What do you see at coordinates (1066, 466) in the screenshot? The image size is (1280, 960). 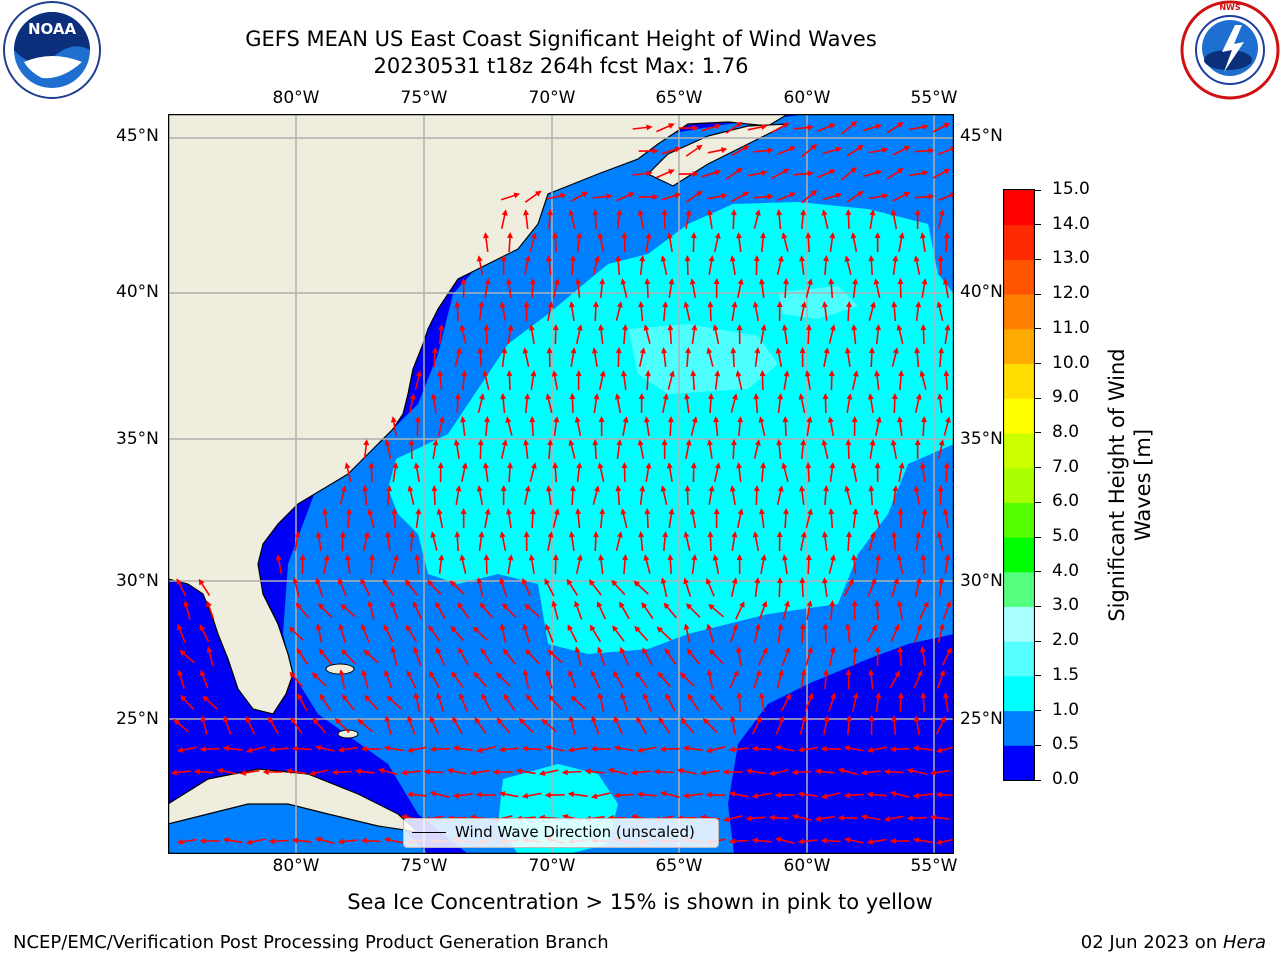 I see `colorbar-tick-label: 7.0` at bounding box center [1066, 466].